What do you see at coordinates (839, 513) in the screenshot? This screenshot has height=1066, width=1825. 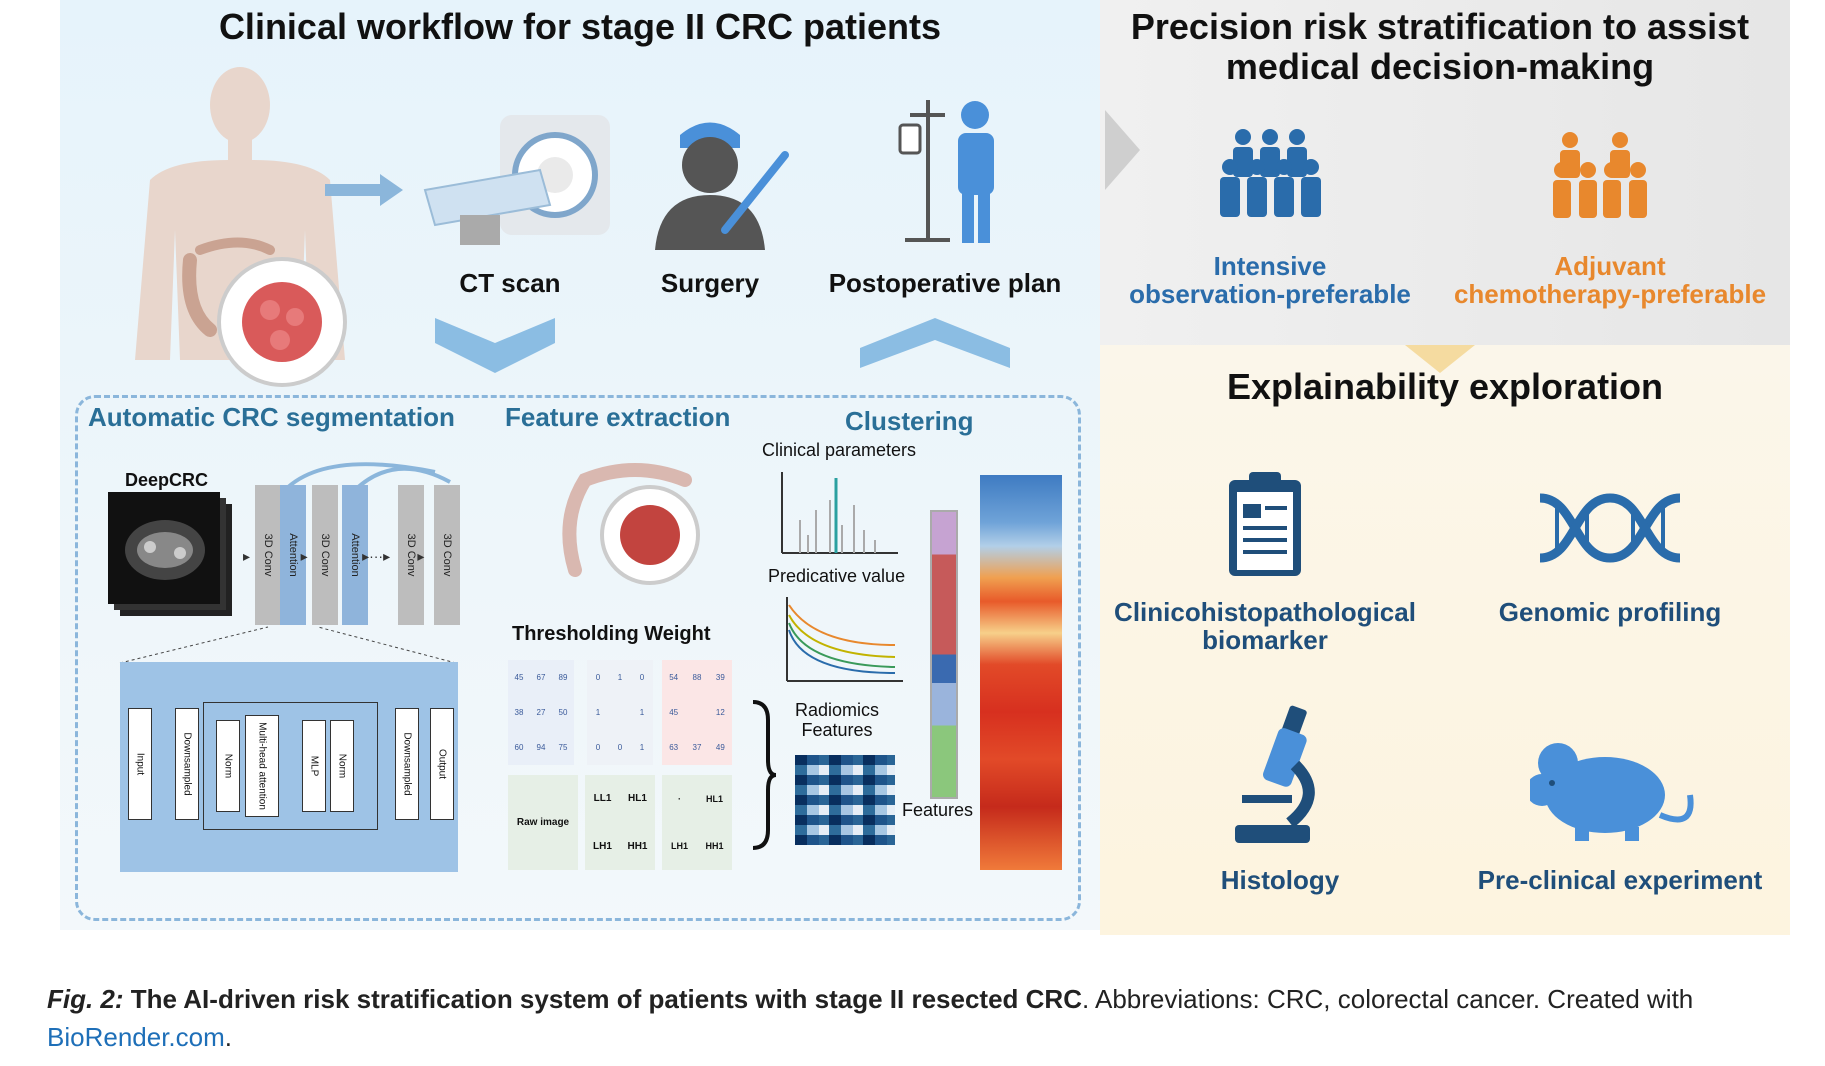 I see `clinical-parameters-plot` at bounding box center [839, 513].